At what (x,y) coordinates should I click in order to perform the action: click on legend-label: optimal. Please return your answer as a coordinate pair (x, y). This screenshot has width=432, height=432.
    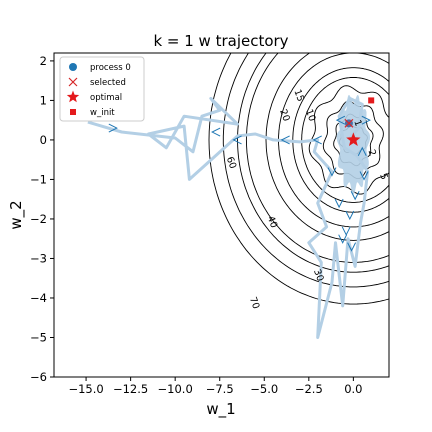
    Looking at the image, I should click on (106, 98).